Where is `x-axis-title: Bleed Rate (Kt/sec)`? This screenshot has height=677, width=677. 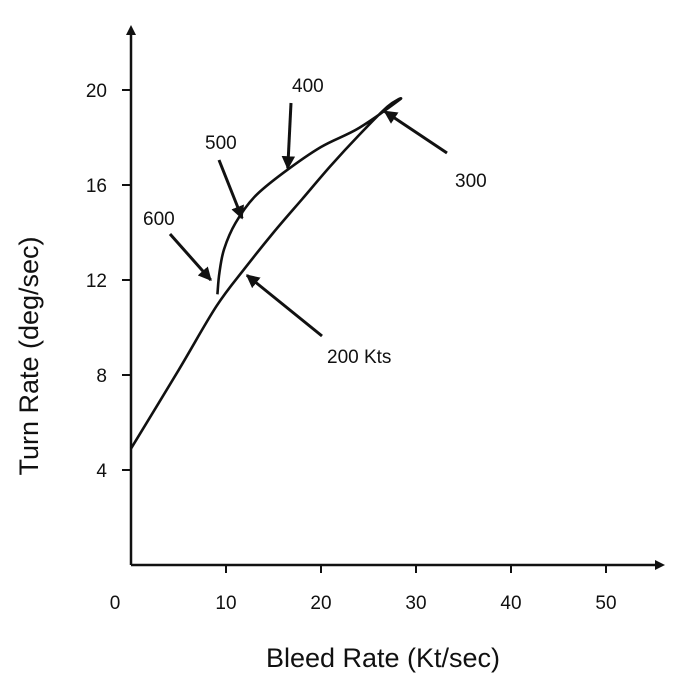
x-axis-title: Bleed Rate (Kt/sec) is located at coordinates (383, 658).